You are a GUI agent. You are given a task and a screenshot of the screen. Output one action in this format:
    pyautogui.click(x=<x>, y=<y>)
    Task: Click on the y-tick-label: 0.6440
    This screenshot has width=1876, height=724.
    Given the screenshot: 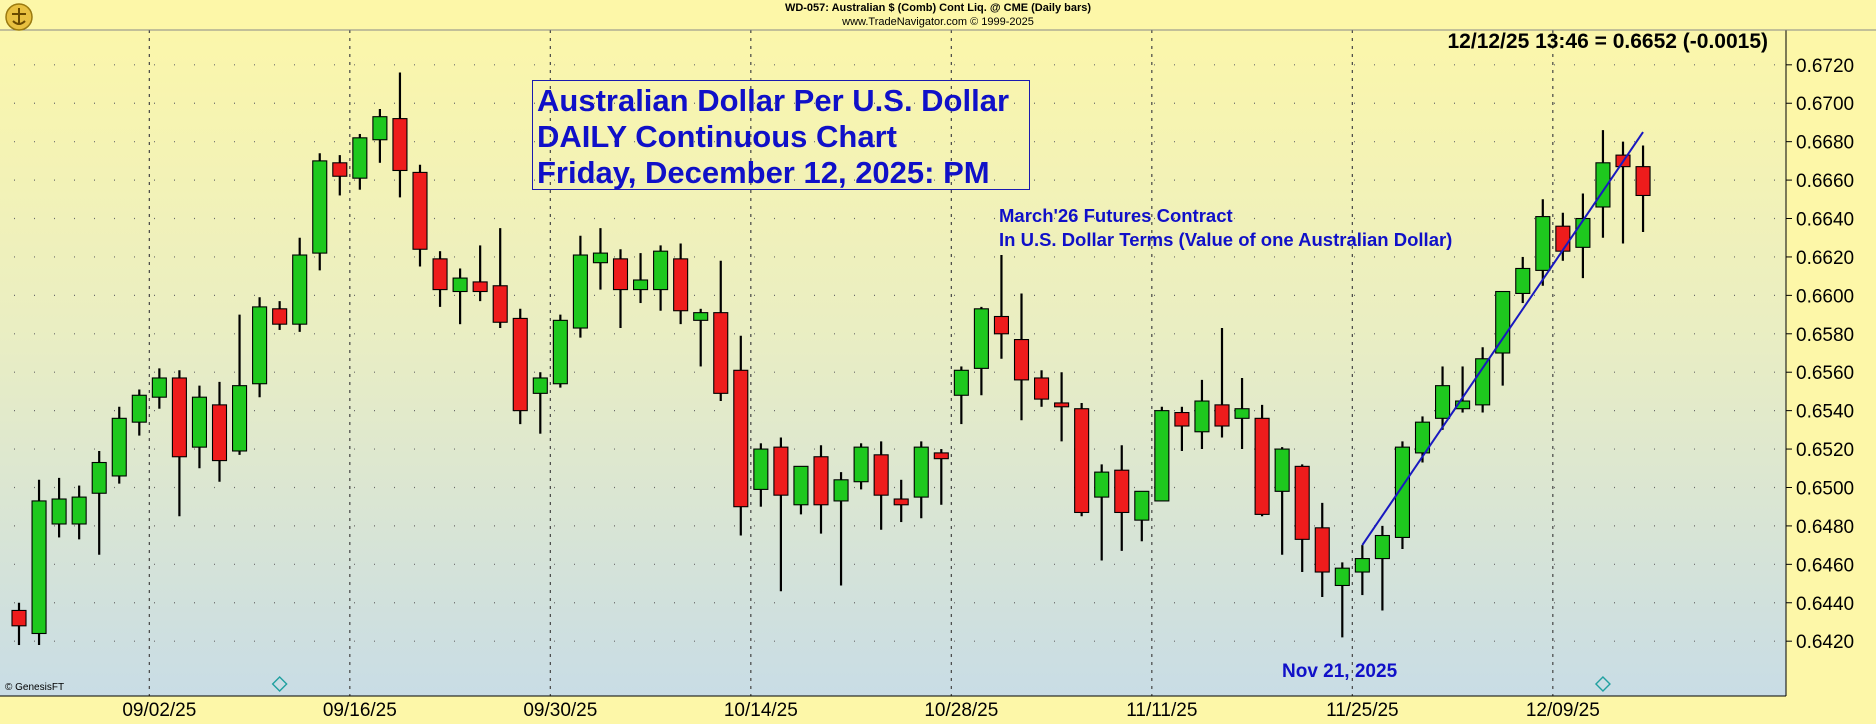 What is the action you would take?
    pyautogui.click(x=1825, y=604)
    